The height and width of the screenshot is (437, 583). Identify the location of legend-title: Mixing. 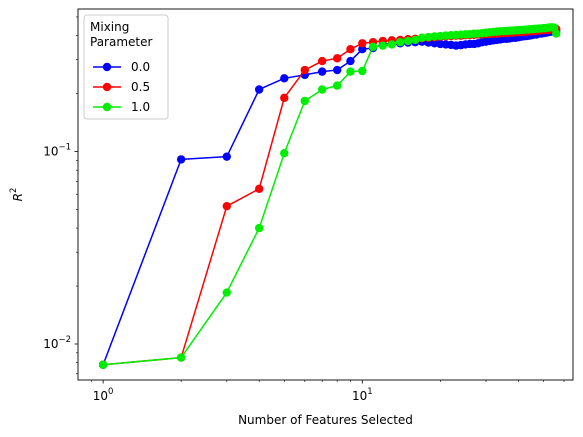
(109, 27).